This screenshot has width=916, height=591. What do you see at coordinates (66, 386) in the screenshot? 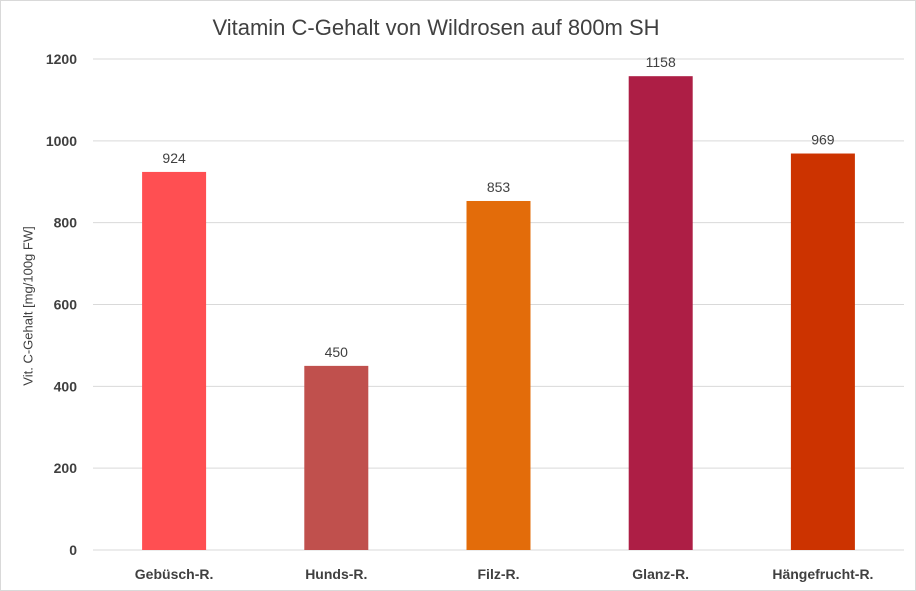
I see `y-tick-label: 400` at bounding box center [66, 386].